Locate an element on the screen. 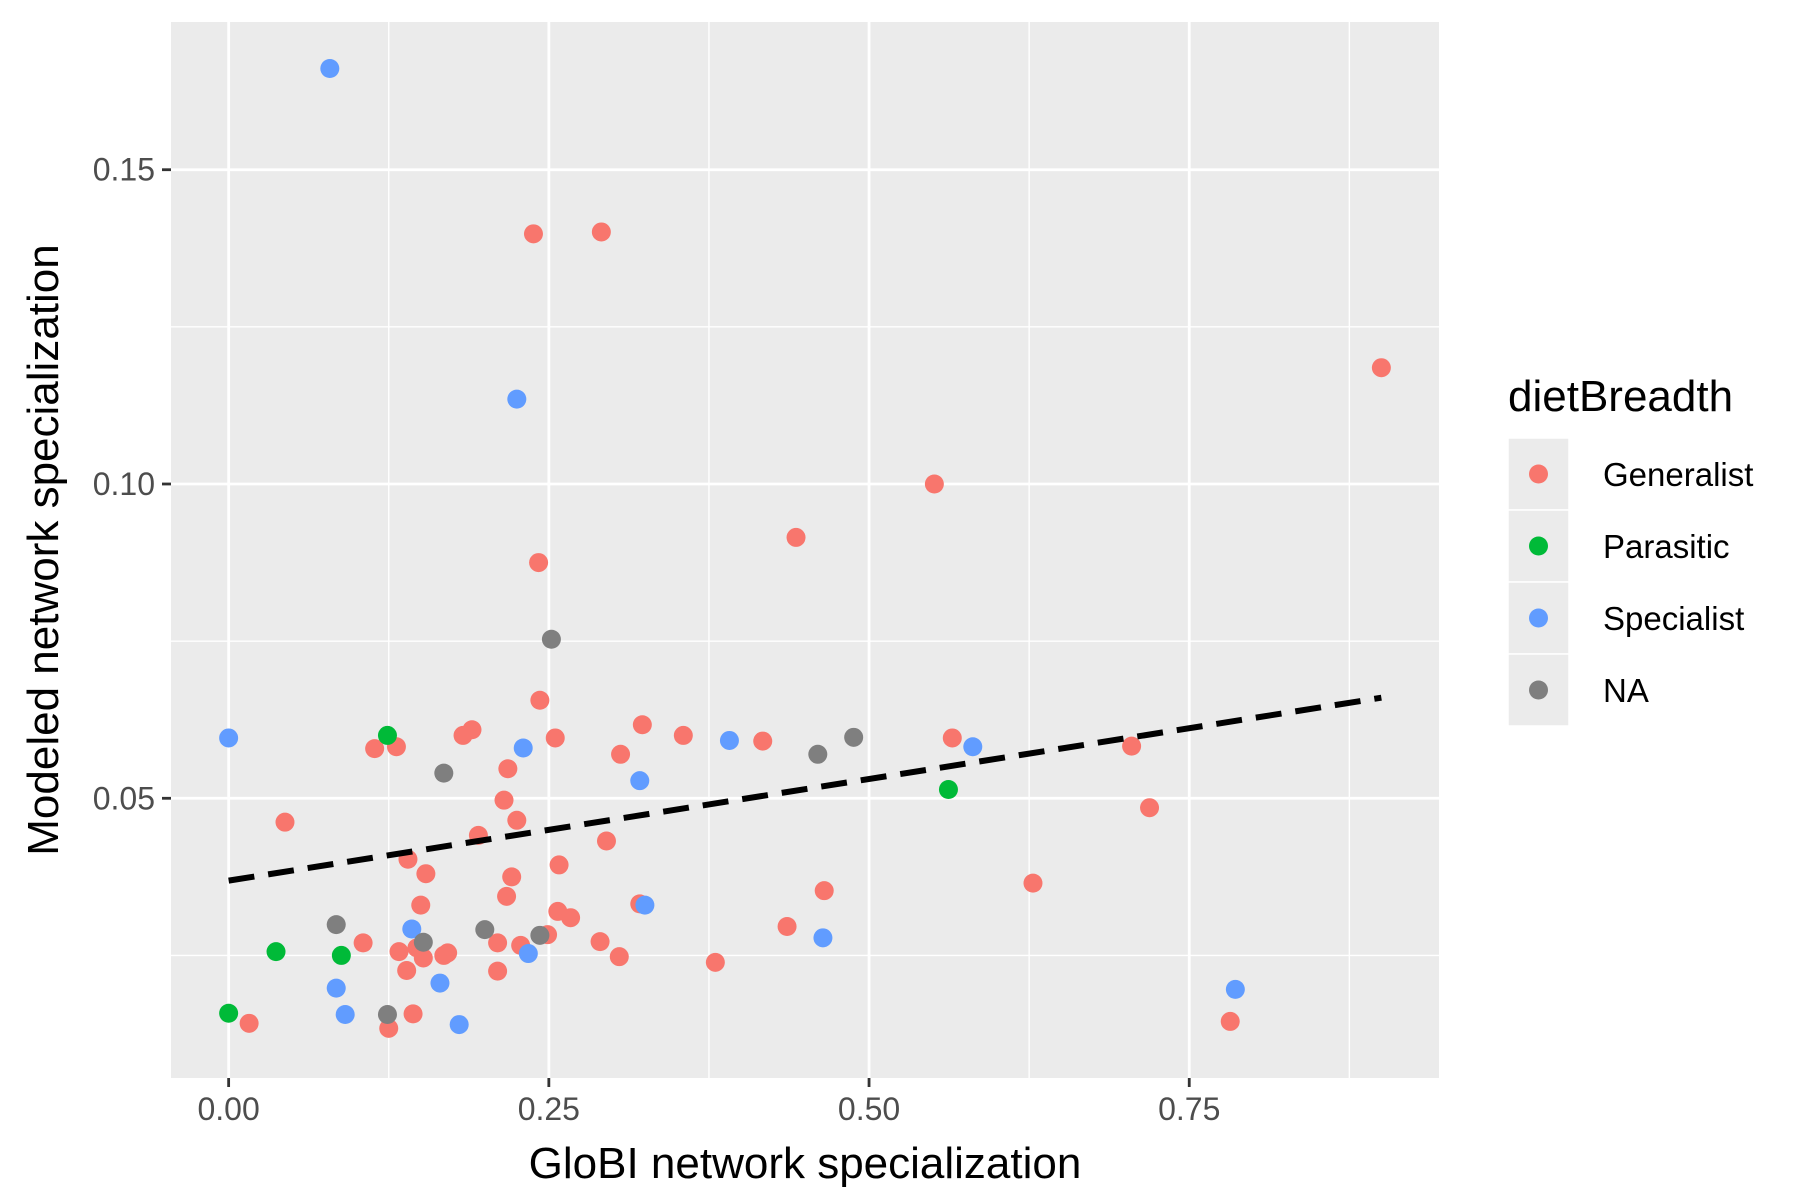 The image size is (1800, 1200). x-axis: 0.00 0.25 0.50 0.75 is located at coordinates (708, 1102).